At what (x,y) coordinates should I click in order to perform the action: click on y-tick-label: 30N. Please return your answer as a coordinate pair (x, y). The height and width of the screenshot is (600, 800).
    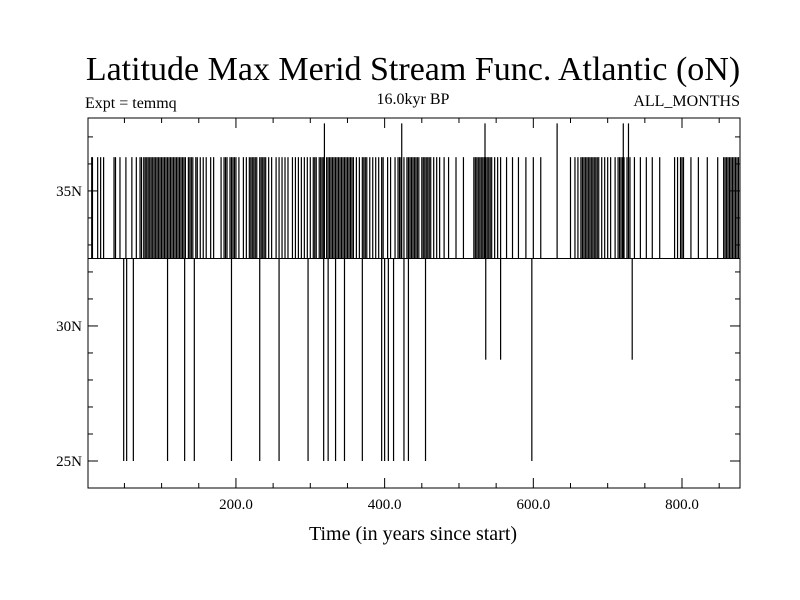
    Looking at the image, I should click on (69, 327).